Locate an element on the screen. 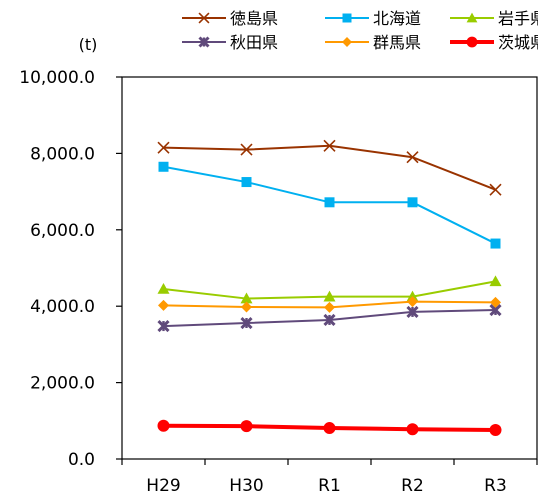  series-line is located at coordinates (329, 167).